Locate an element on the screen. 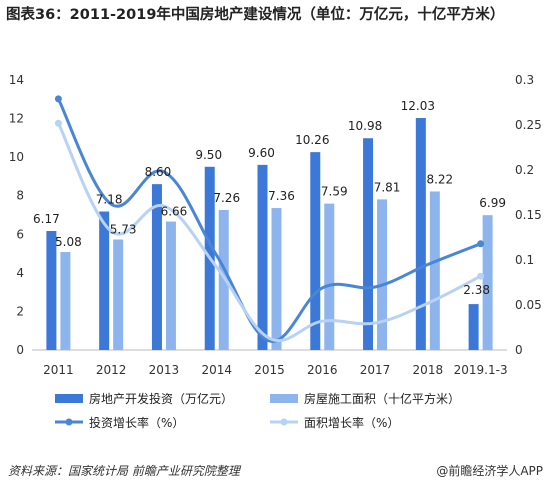  bar-floor-area-label: 5.73 is located at coordinates (123, 229).